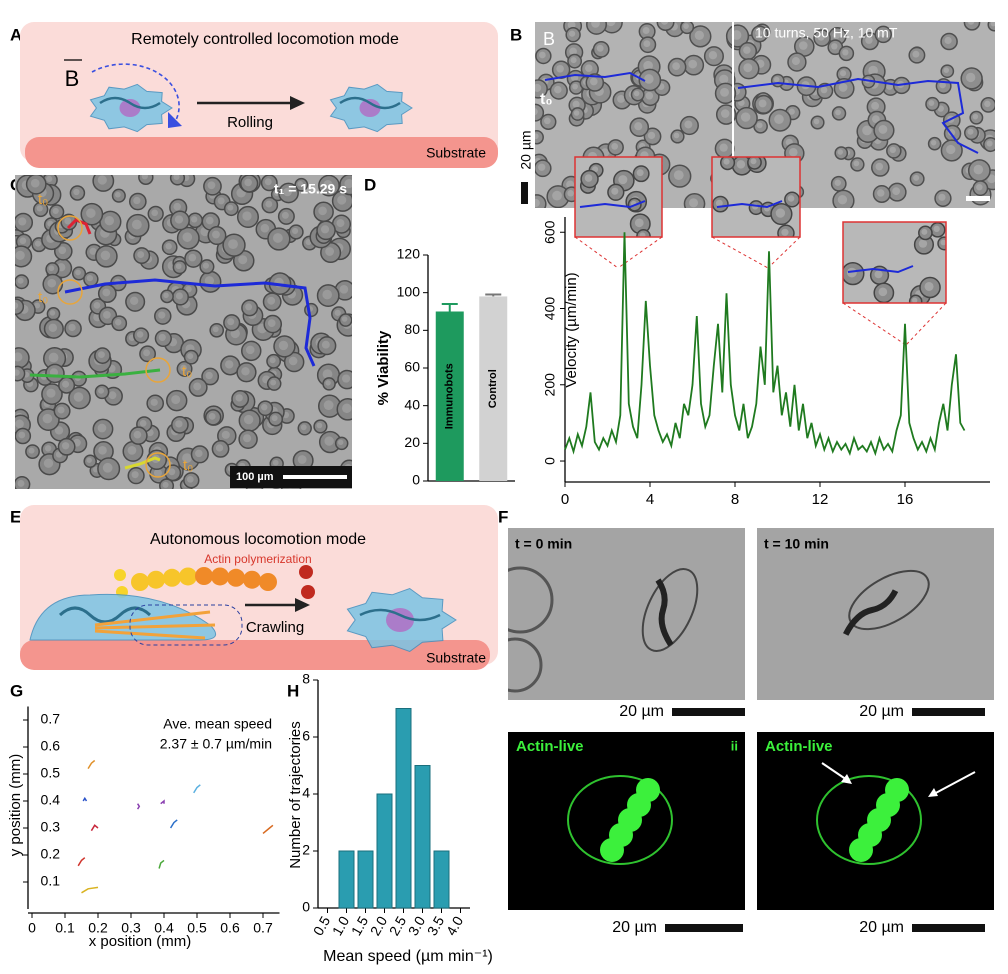 The image size is (1008, 974). I want to click on y-axis-label: y position (mm), so click(15, 805).